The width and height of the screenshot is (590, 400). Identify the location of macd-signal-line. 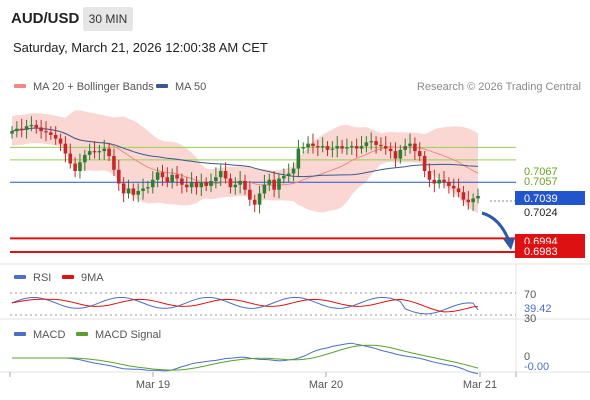
(245, 357).